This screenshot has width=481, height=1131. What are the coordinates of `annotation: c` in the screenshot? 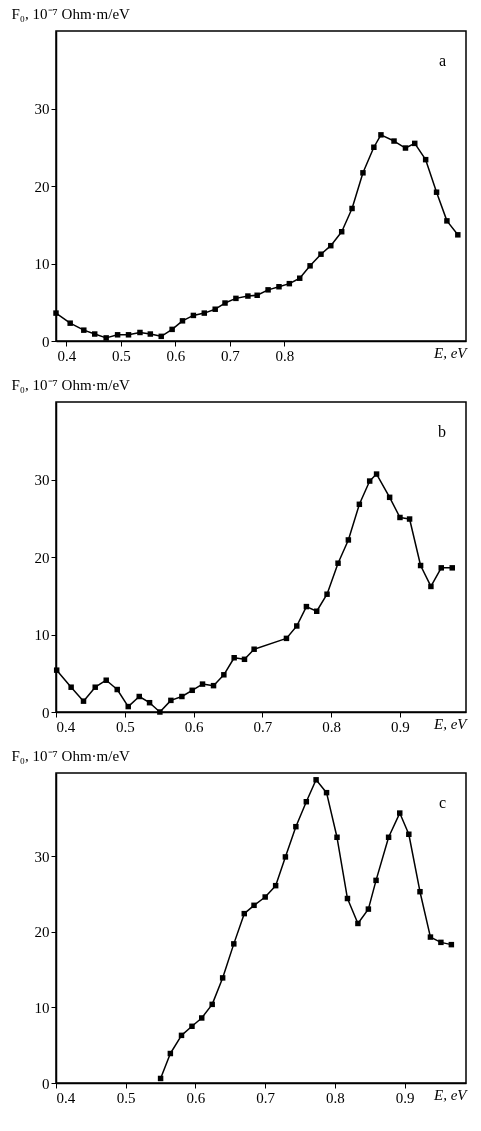 It's located at (442, 802).